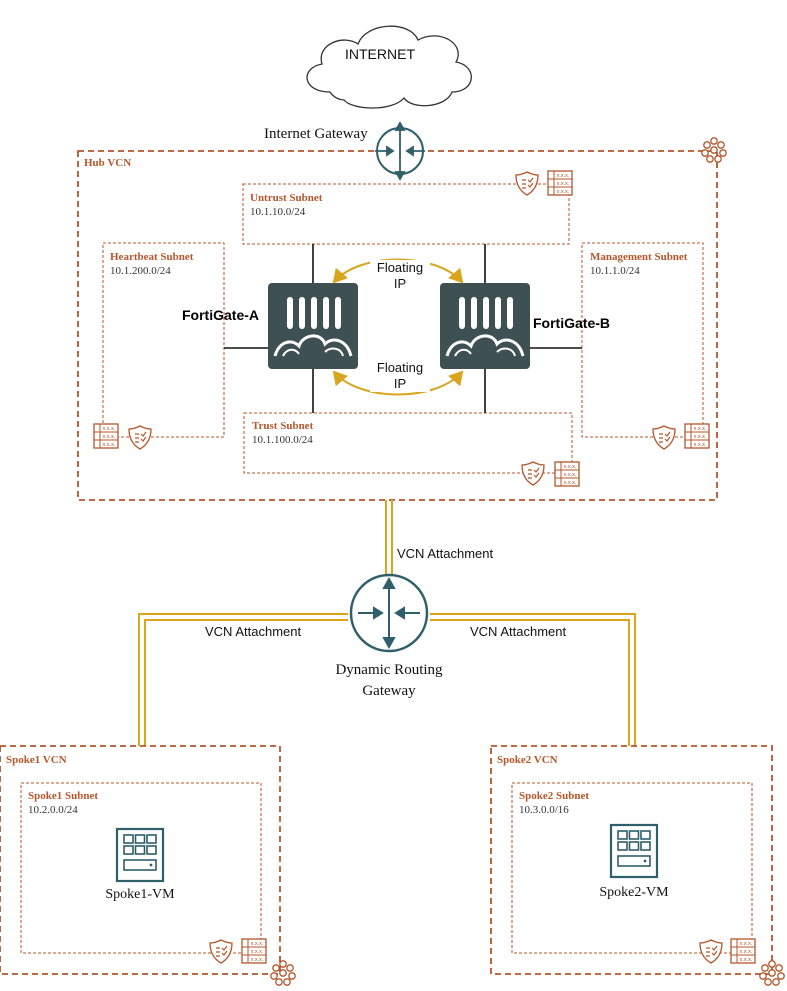 Image resolution: width=787 pixels, height=991 pixels. I want to click on fortigate-a-label: FortiGate-A, so click(220, 315).